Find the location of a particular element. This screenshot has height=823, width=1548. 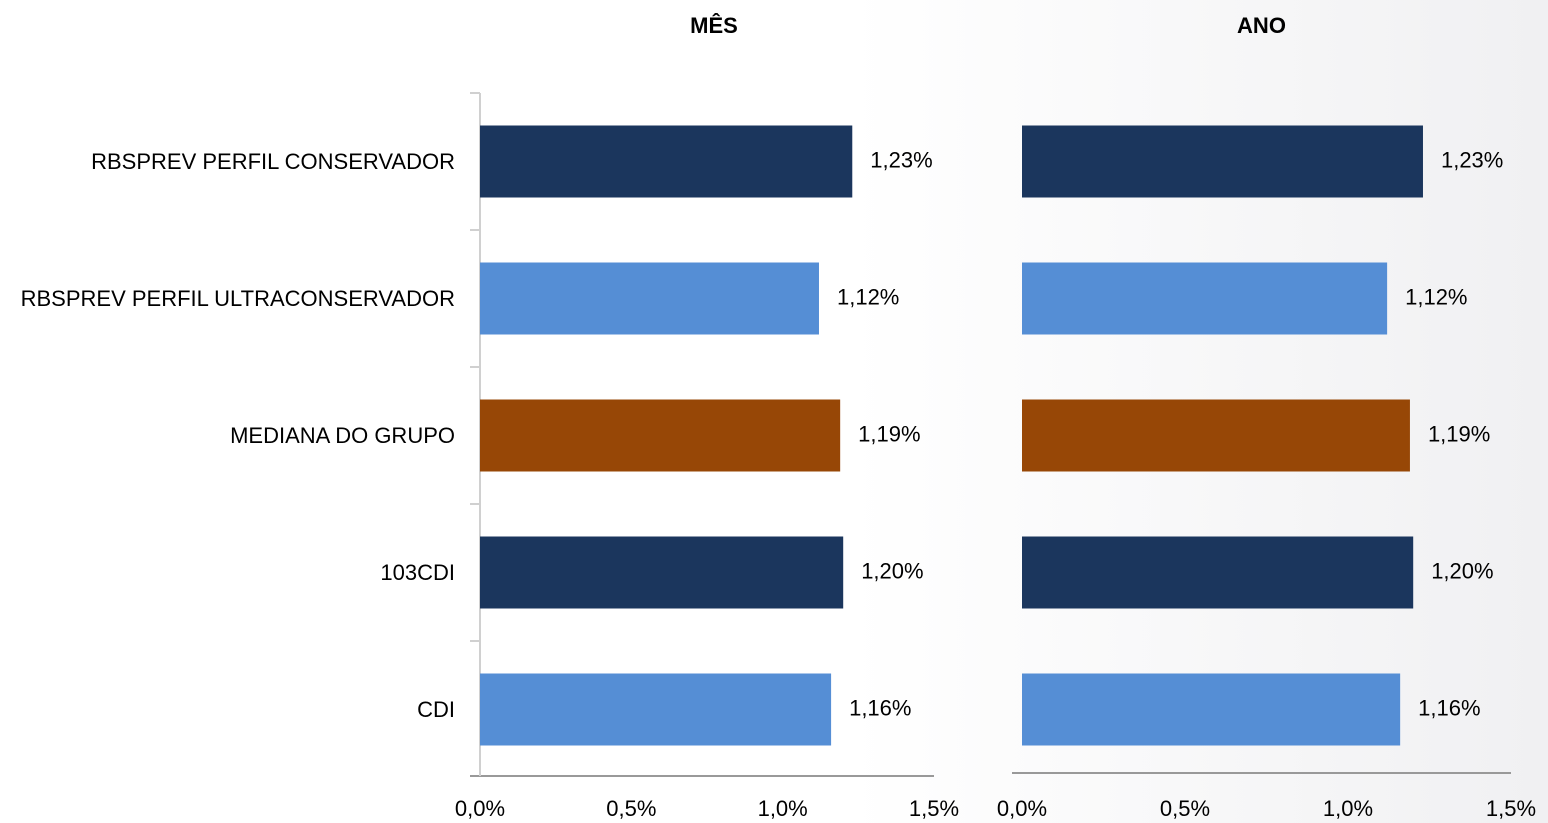

category-text: RBSPREV PERFIL CONSERVADOR is located at coordinates (273, 161).